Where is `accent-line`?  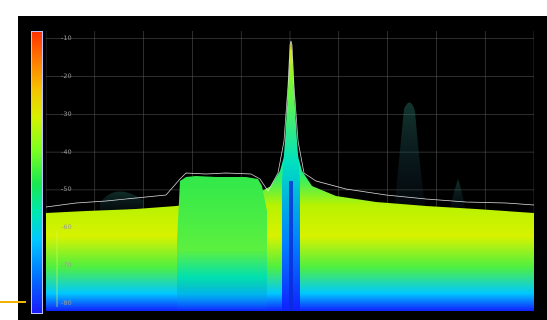 accent-line is located at coordinates (13, 302).